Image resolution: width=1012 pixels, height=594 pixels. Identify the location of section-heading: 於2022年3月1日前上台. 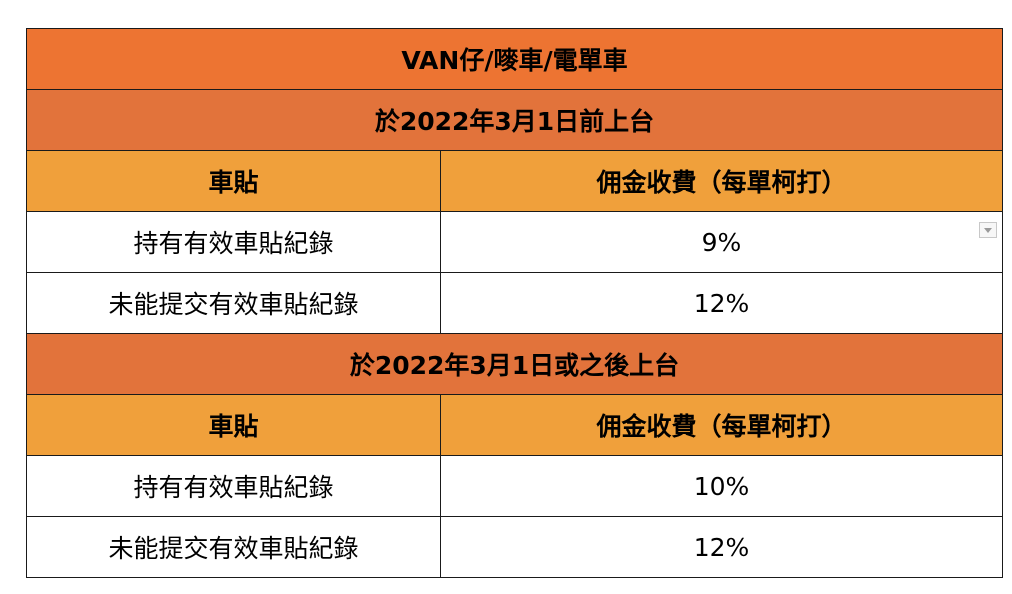
(514, 120).